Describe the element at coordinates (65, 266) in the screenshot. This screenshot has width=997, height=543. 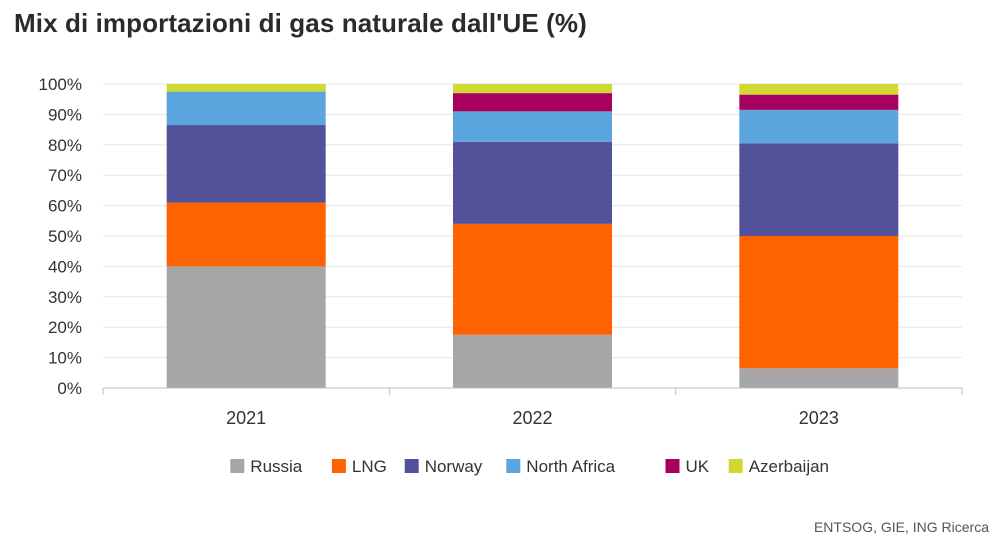
I see `y-tick-label: 40%` at that location.